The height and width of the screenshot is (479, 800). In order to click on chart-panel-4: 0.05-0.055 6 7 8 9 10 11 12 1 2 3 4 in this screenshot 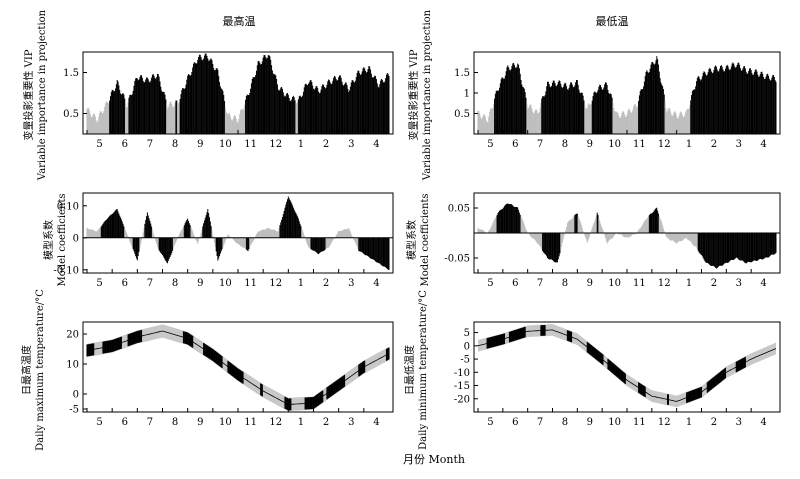, I will do `click(612, 240)`.